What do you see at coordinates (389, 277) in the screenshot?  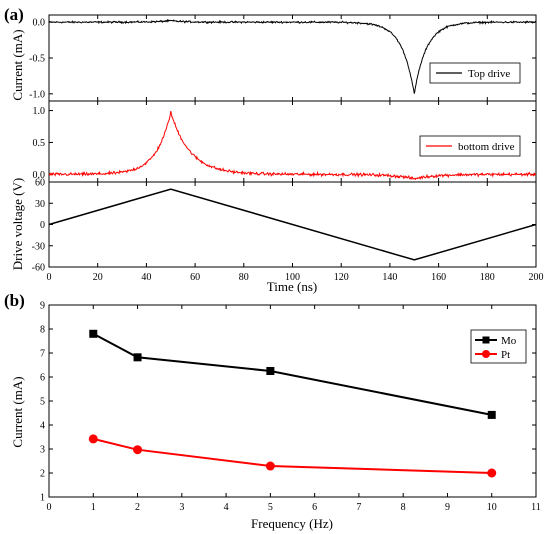 I see `xtick-label: 140` at bounding box center [389, 277].